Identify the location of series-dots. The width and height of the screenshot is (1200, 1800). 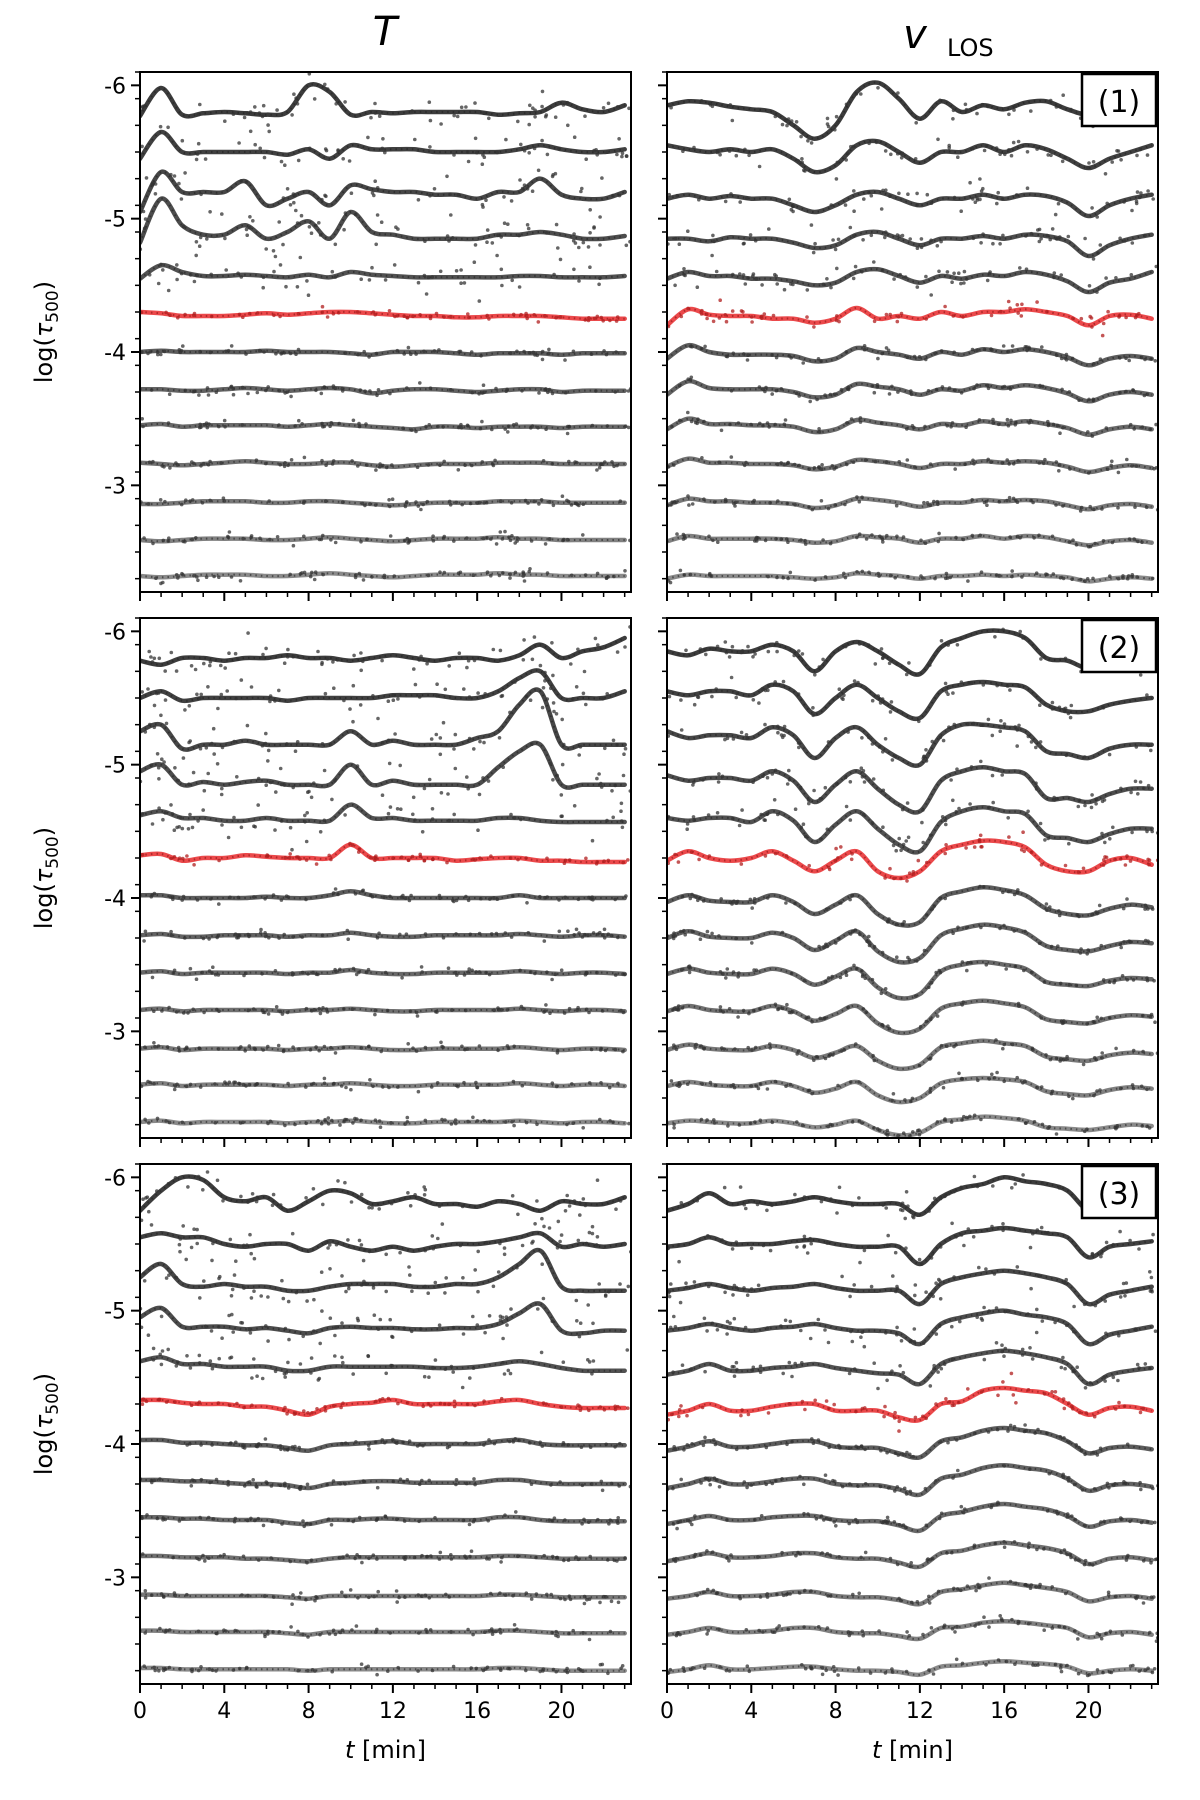
(382, 1122).